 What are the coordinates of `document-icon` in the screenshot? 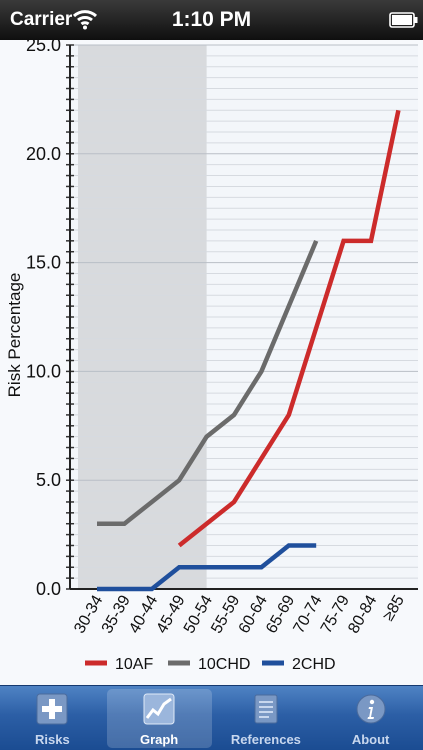 It's located at (266, 709).